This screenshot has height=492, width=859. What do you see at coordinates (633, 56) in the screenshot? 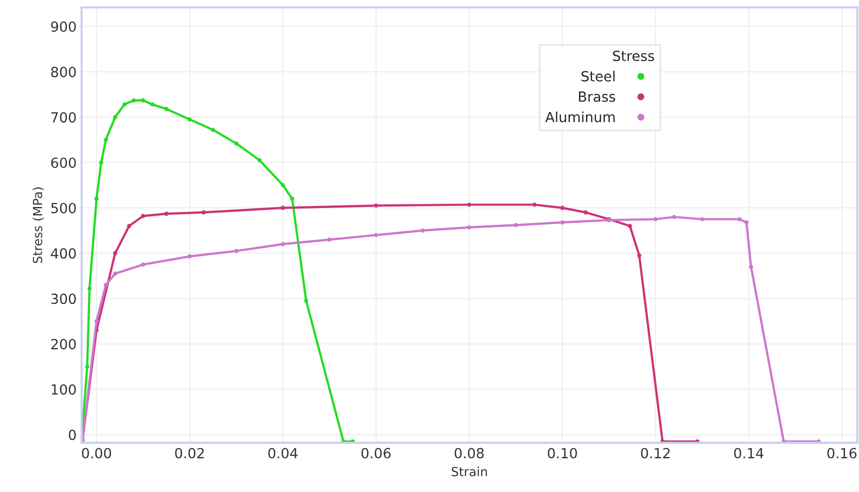
I see `legend-title: Stress` at bounding box center [633, 56].